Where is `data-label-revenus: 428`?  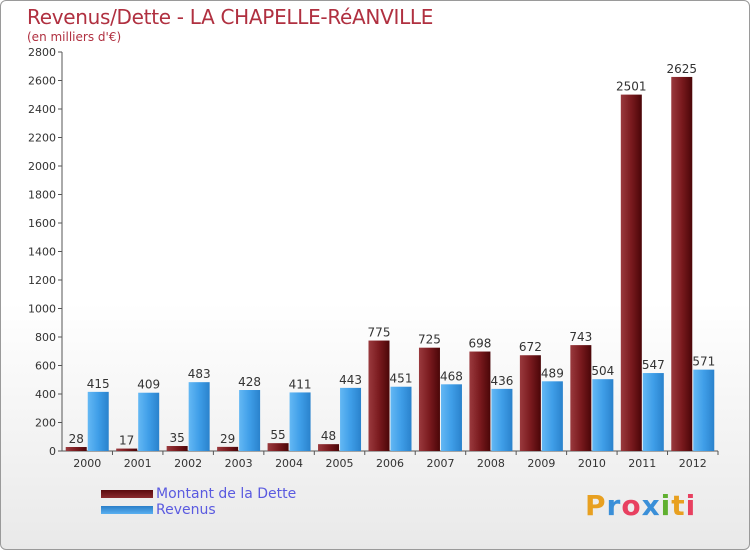
data-label-revenus: 428 is located at coordinates (249, 382).